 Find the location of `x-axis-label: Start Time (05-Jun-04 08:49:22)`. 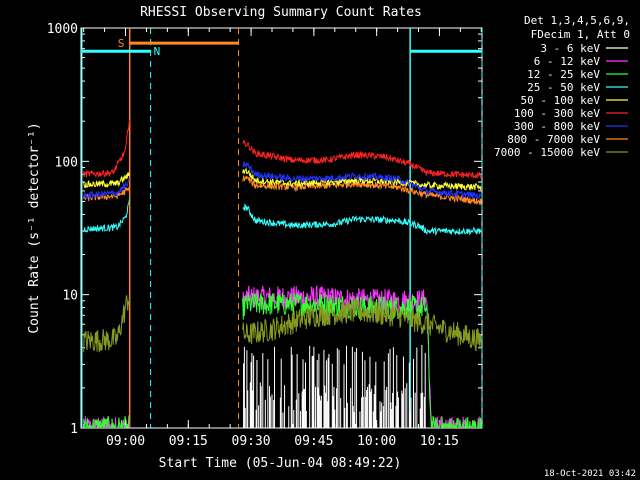

x-axis-label: Start Time (05-Jun-04 08:49:22) is located at coordinates (280, 463).